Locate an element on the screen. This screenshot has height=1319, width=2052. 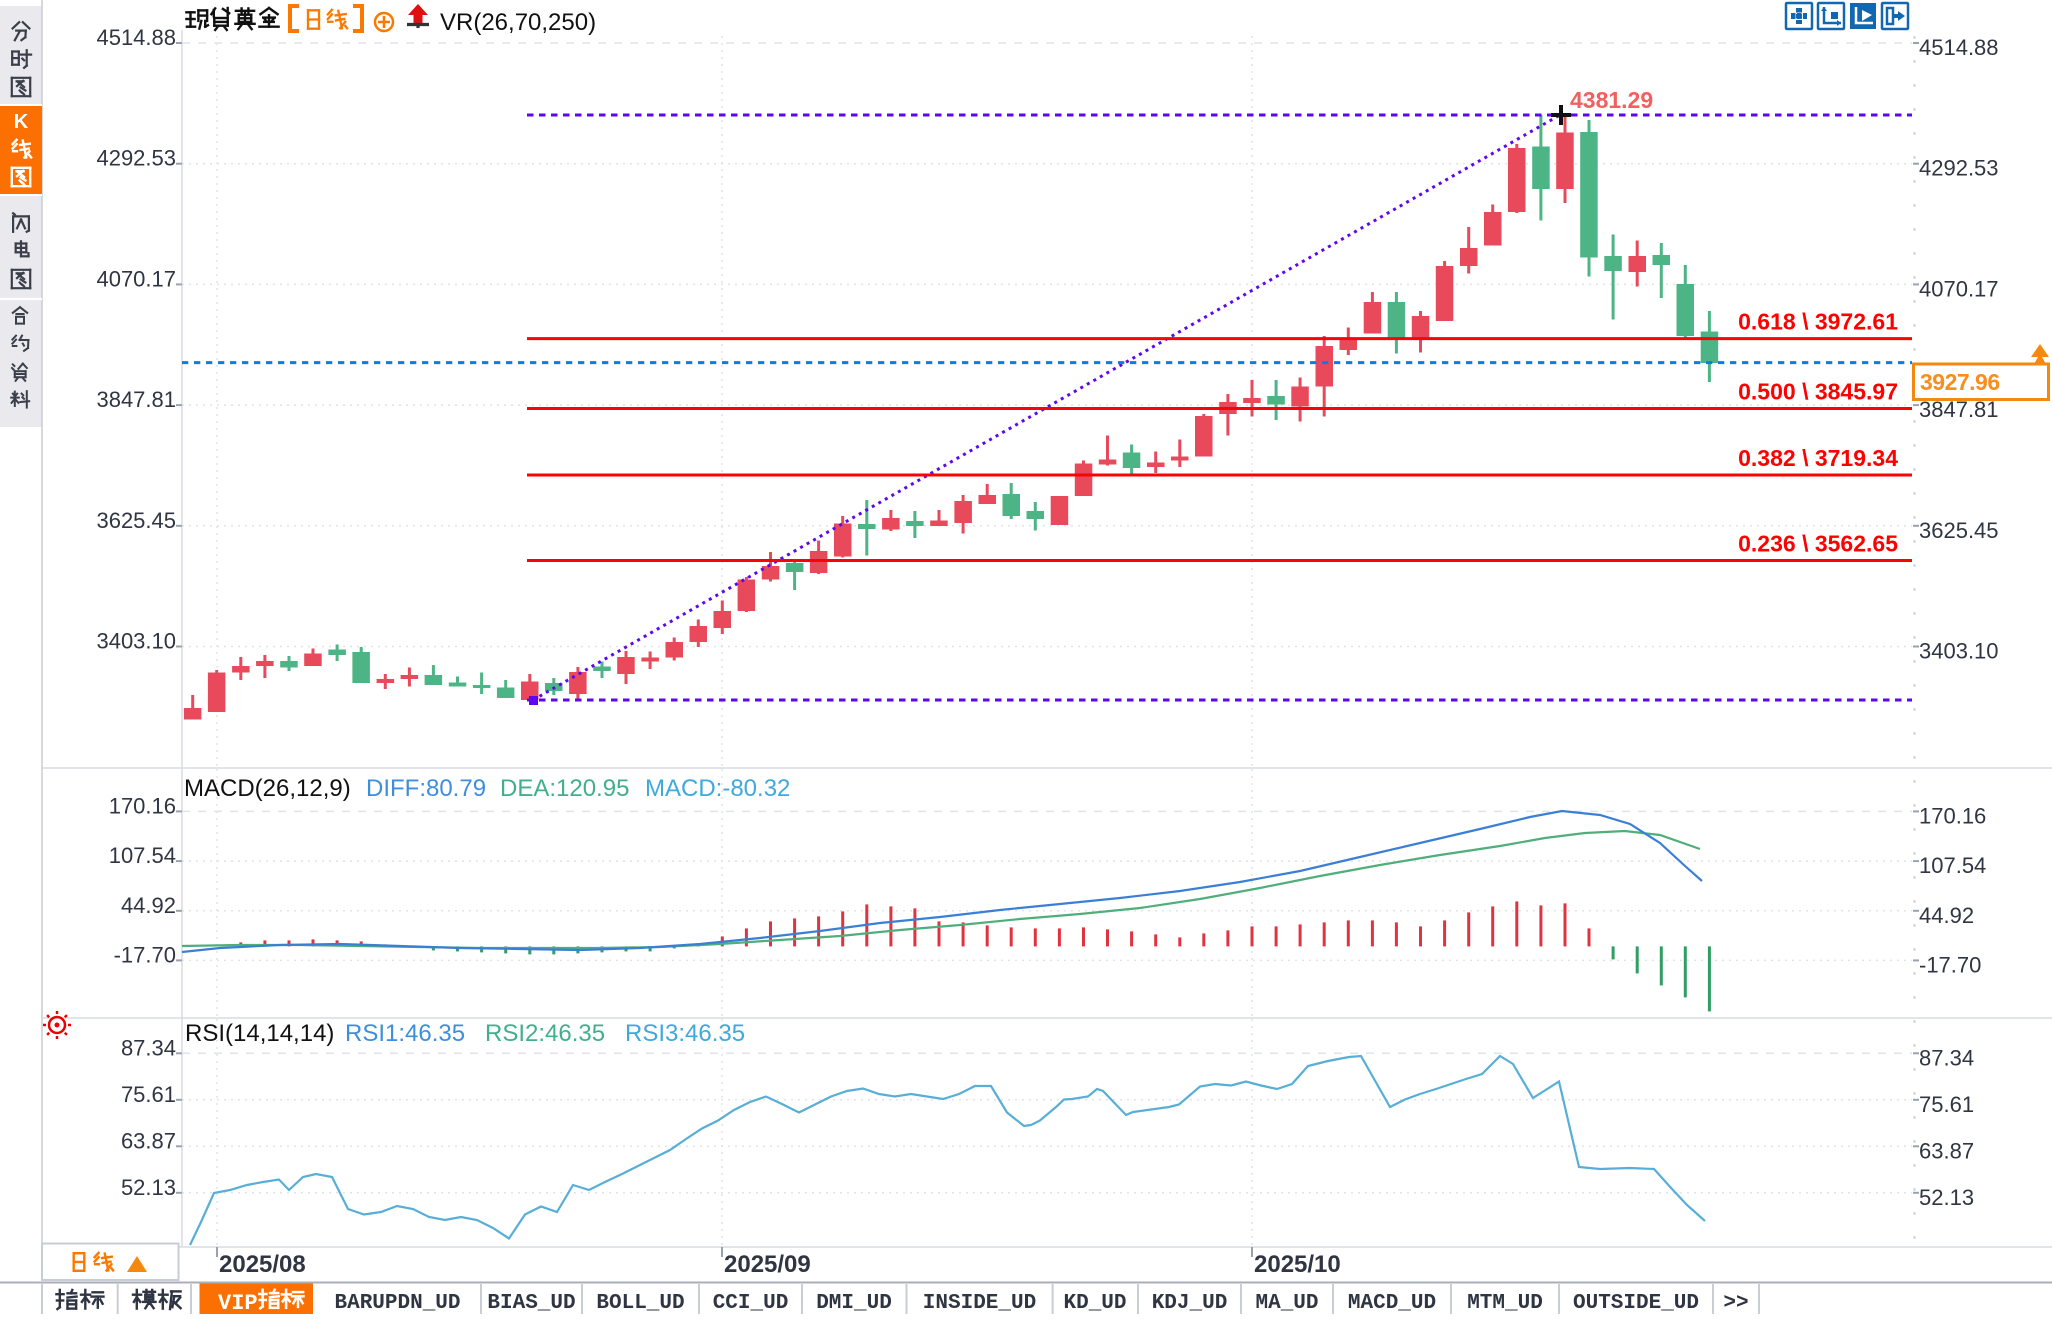
svg-text: MA_UD is located at coordinates (1286, 1303).